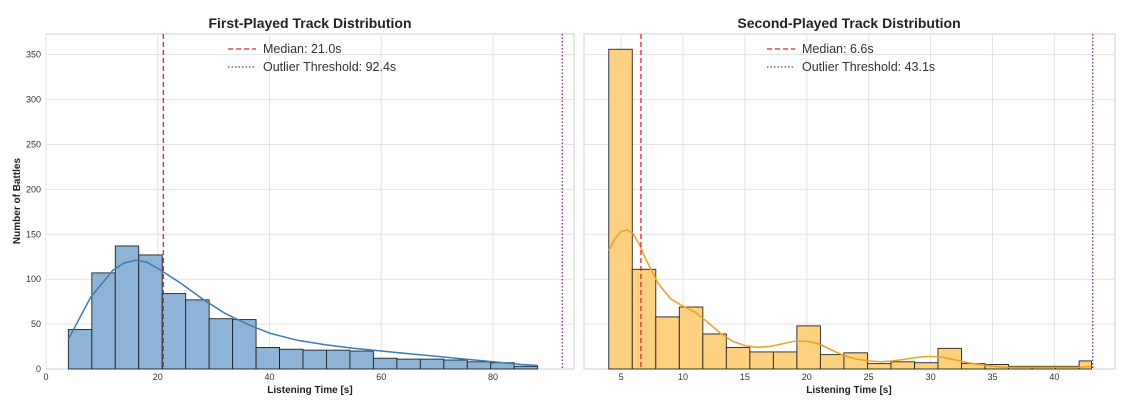 Image resolution: width=1121 pixels, height=401 pixels. What do you see at coordinates (848, 23) in the screenshot?
I see `chart-title: Second-Played Track Distribution` at bounding box center [848, 23].